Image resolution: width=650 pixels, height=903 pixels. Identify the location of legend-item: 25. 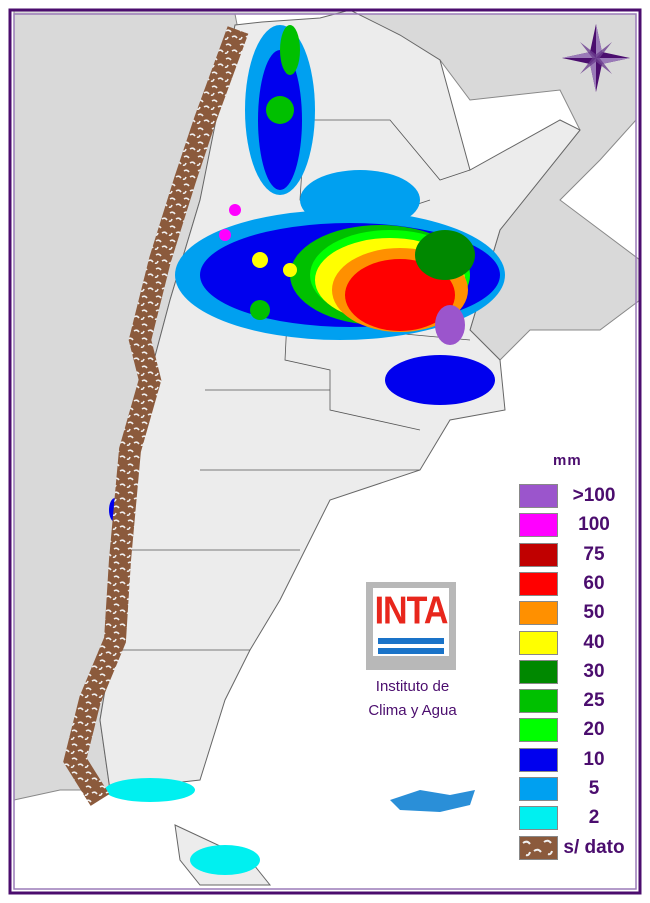
(579, 702).